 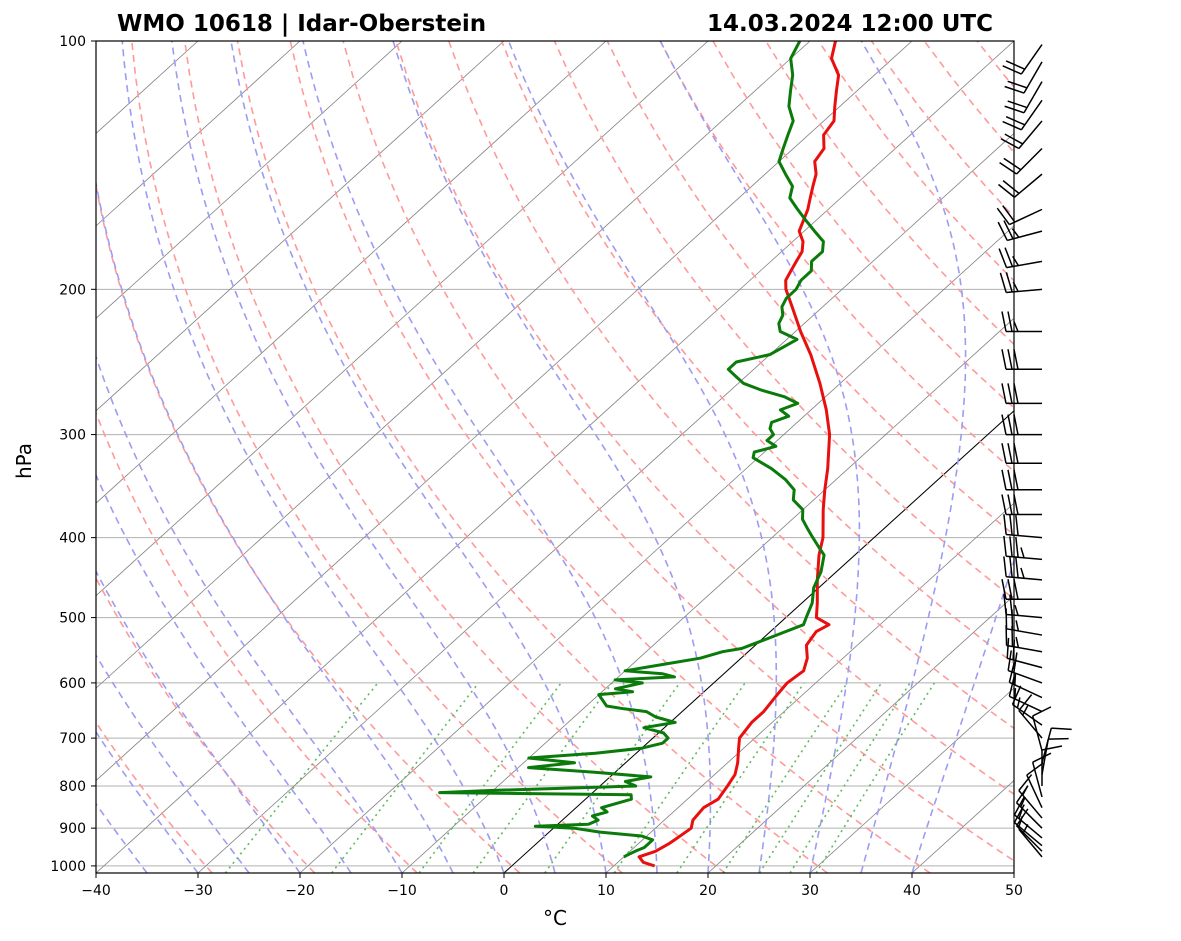 I want to click on y-tick-label: 100, so click(x=72, y=42).